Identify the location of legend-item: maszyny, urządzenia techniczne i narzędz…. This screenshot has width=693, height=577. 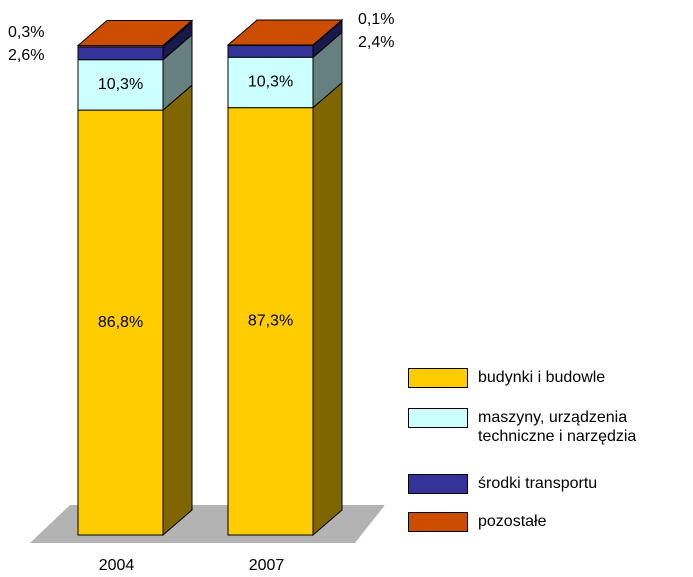
(550, 427).